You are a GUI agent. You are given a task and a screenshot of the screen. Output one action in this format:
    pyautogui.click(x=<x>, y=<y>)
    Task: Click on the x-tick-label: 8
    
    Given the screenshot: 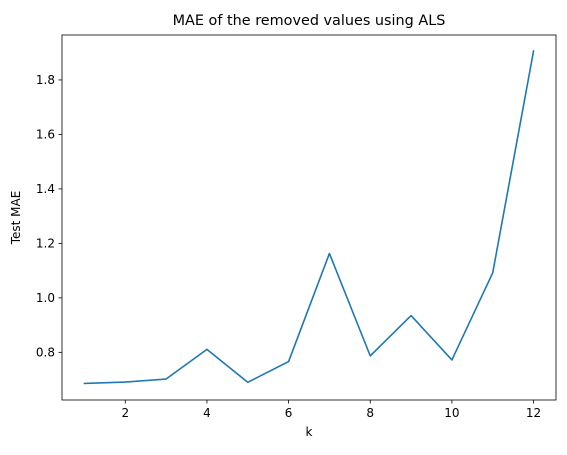 What is the action you would take?
    pyautogui.click(x=370, y=413)
    